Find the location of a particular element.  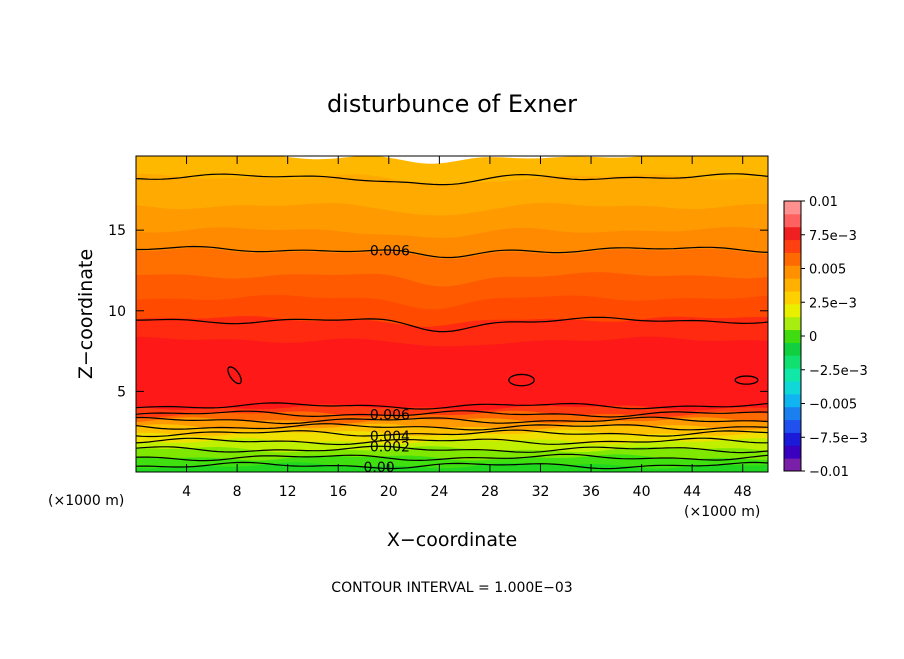

contour-label: 0.00 is located at coordinates (379, 468).